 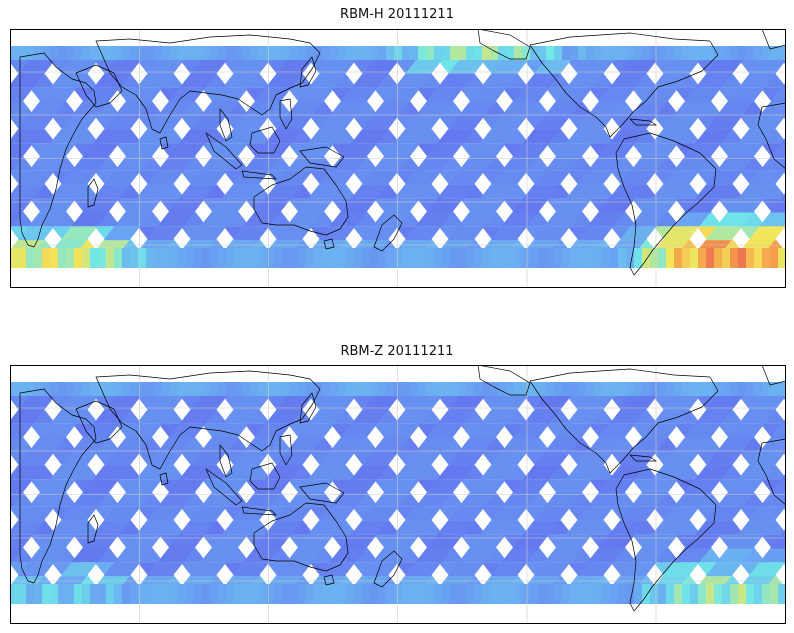 What do you see at coordinates (58, 150) in the screenshot?
I see `coastline-africa` at bounding box center [58, 150].